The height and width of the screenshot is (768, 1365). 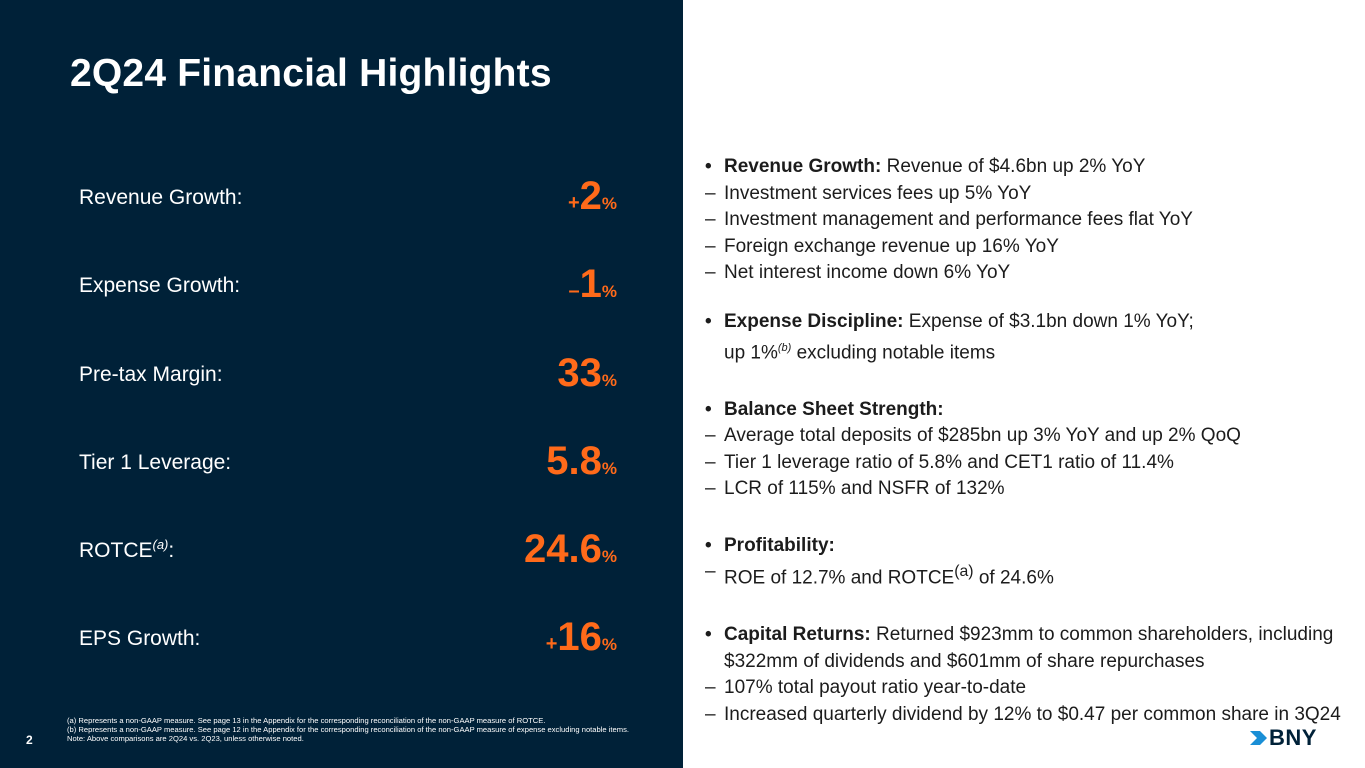 I want to click on metric-expense-growth: Expense Growth: –1%, so click(x=348, y=276).